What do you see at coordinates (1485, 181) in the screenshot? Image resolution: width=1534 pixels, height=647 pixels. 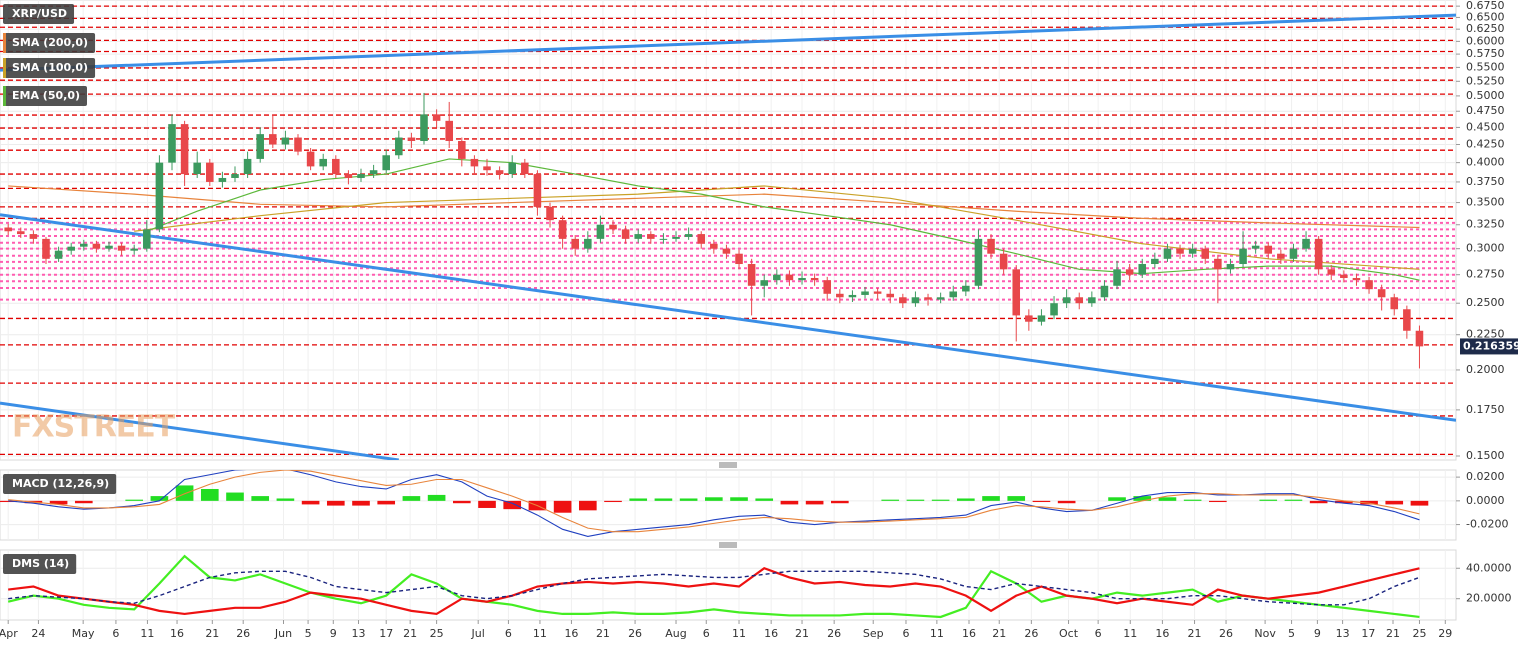 I see `y-tick-label: 0.3750` at bounding box center [1485, 181].